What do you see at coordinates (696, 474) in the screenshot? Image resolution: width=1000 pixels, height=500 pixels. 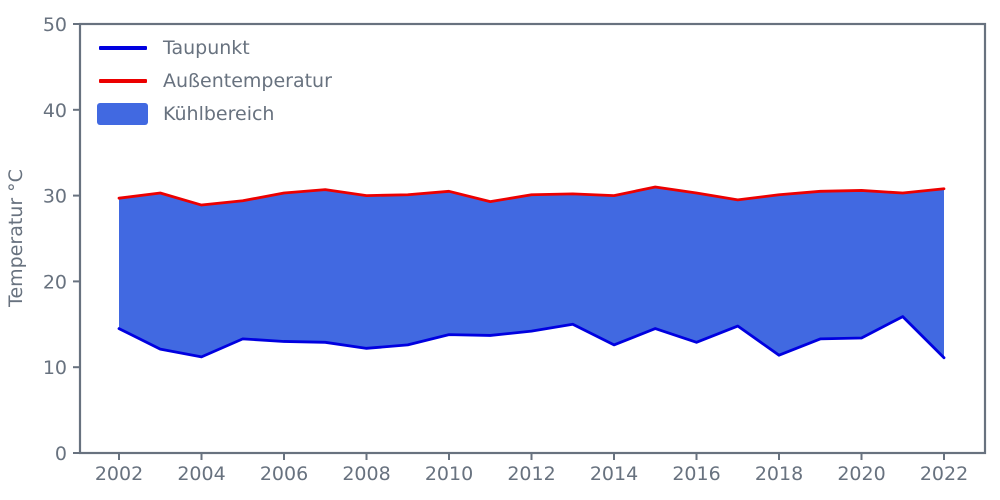 I see `x-tick-label: 2016` at bounding box center [696, 474].